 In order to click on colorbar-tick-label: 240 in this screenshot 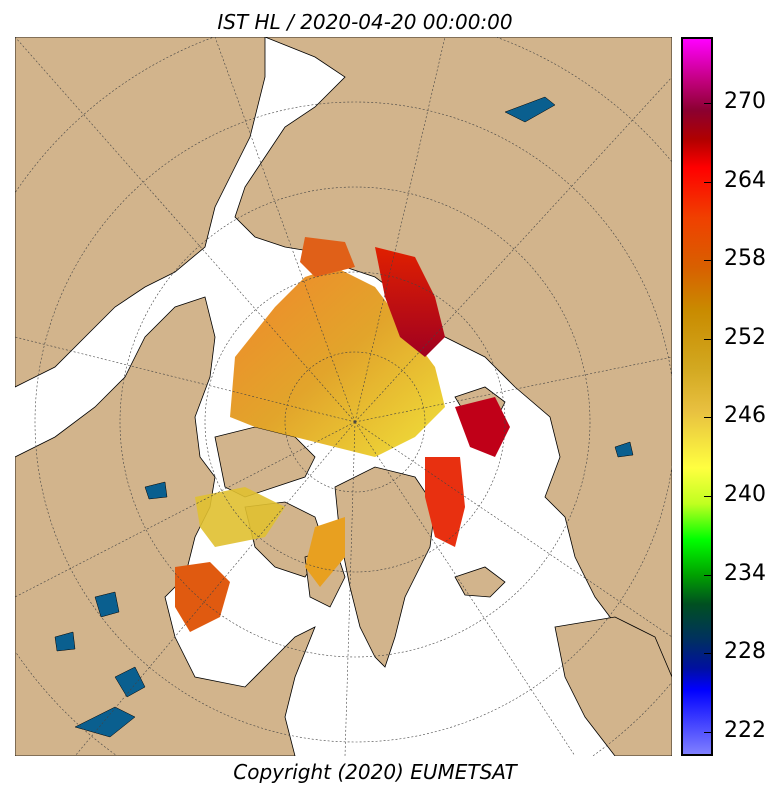, I will do `click(745, 494)`.